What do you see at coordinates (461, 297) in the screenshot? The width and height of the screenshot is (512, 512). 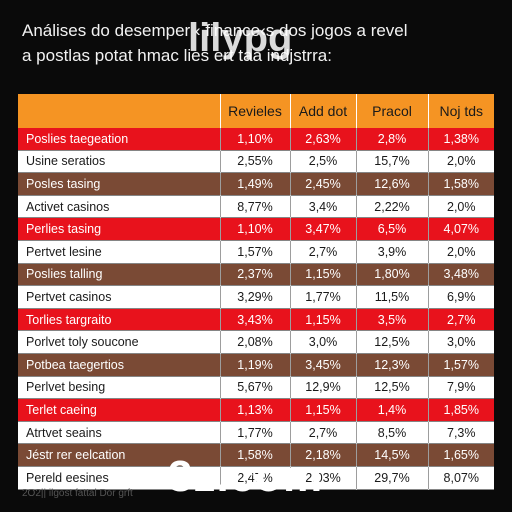 I see `table-cell: 6,9%` at bounding box center [461, 297].